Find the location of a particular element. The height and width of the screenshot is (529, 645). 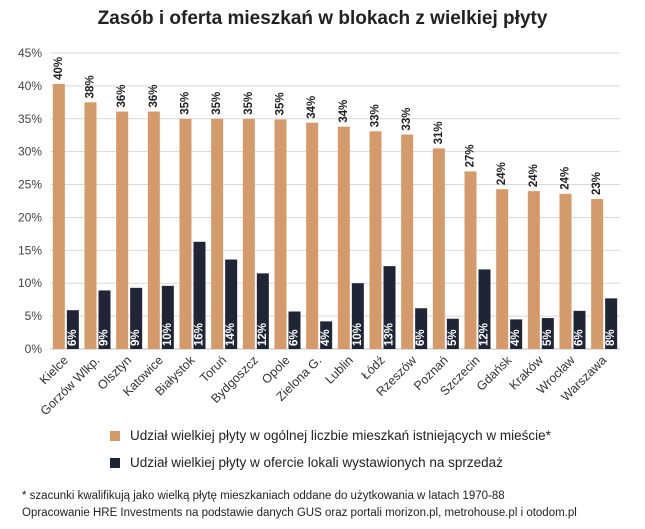

y-tick-label: 35% is located at coordinates (30, 119).